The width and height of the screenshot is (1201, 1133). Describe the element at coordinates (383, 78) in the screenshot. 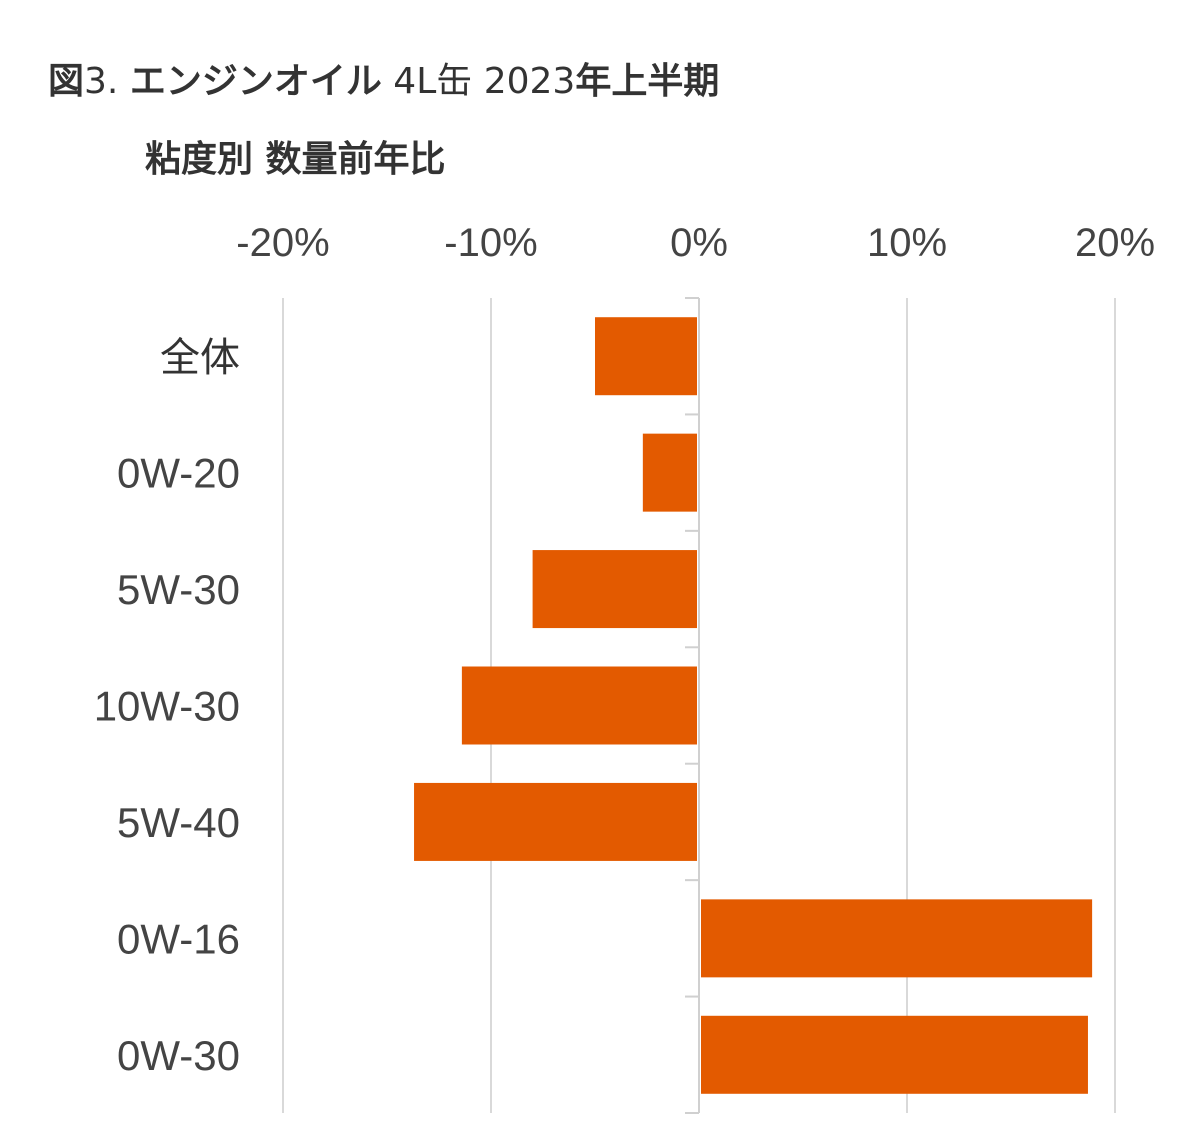

I see `chart-title-line-1: 図3. エンジンオイル 4L缶 2023年上半期` at that location.